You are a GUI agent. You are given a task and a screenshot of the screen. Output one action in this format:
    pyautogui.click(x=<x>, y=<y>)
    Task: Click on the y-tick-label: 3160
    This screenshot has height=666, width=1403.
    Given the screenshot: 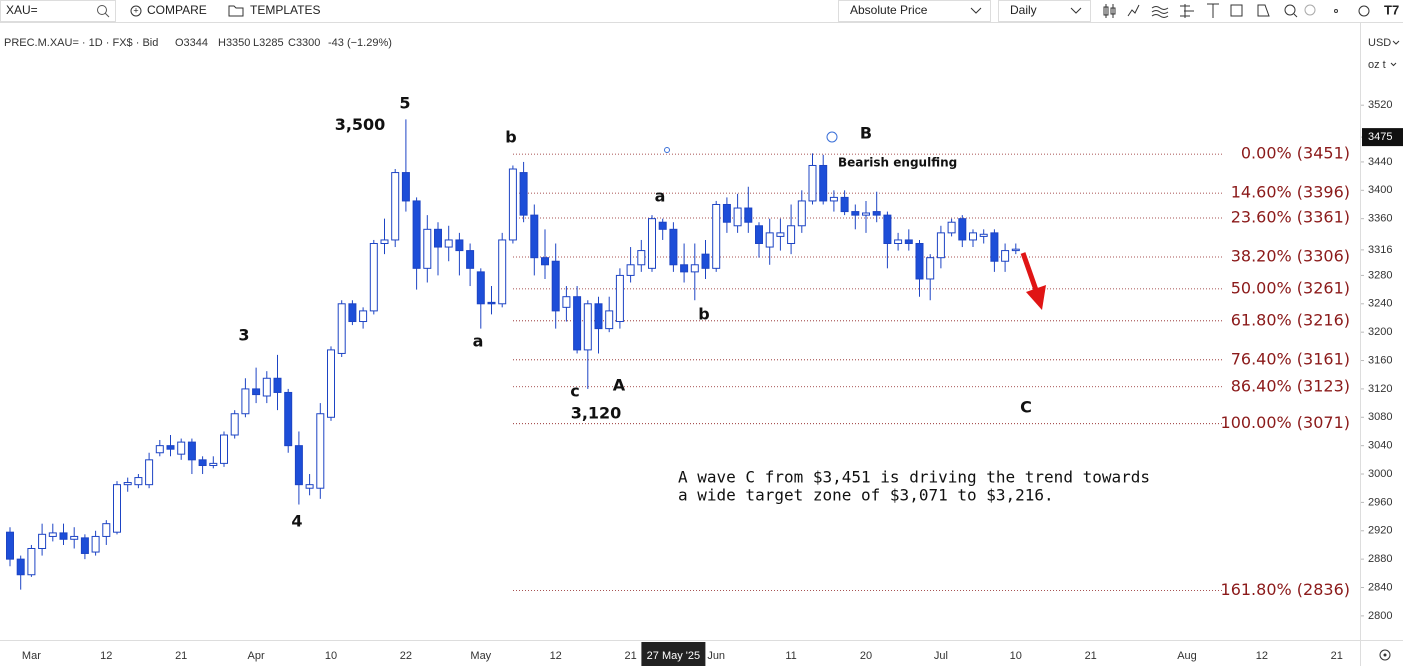 What is the action you would take?
    pyautogui.click(x=1380, y=360)
    